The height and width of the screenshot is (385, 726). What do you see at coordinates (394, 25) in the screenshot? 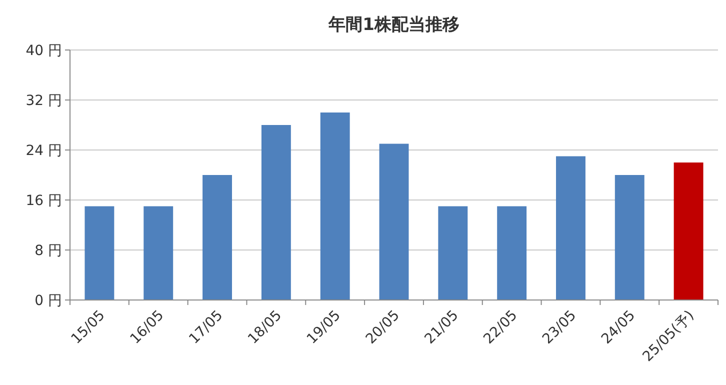
I see `chart-title: 年間1株配当推移` at bounding box center [394, 25].